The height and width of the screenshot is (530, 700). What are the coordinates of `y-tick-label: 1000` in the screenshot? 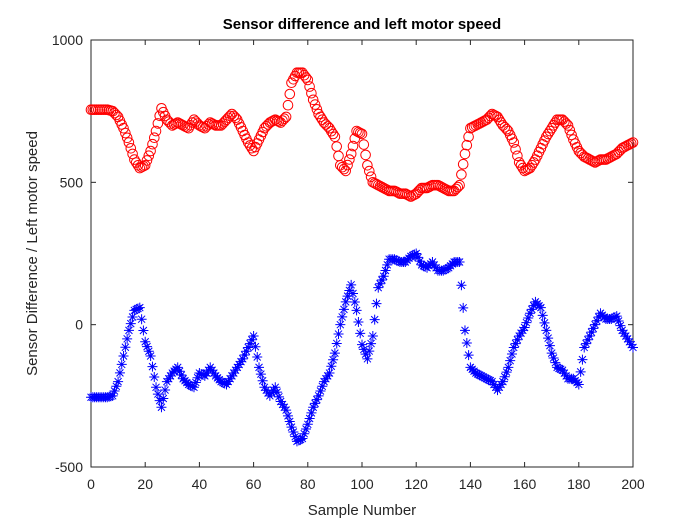 It's located at (67, 40).